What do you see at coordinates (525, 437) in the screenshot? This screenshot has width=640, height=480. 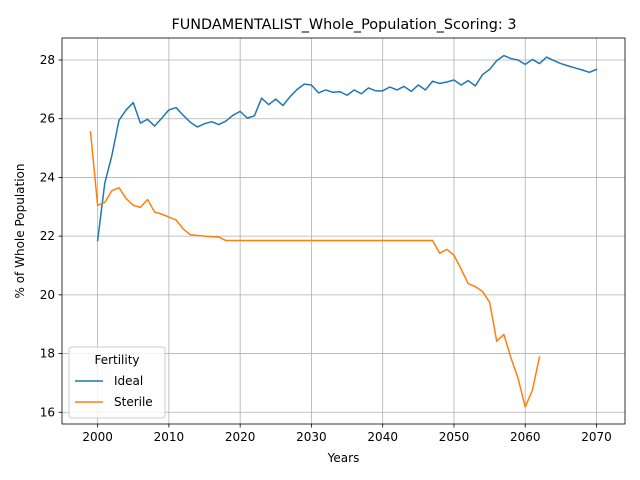 I see `x-tick-label: 2060` at bounding box center [525, 437].